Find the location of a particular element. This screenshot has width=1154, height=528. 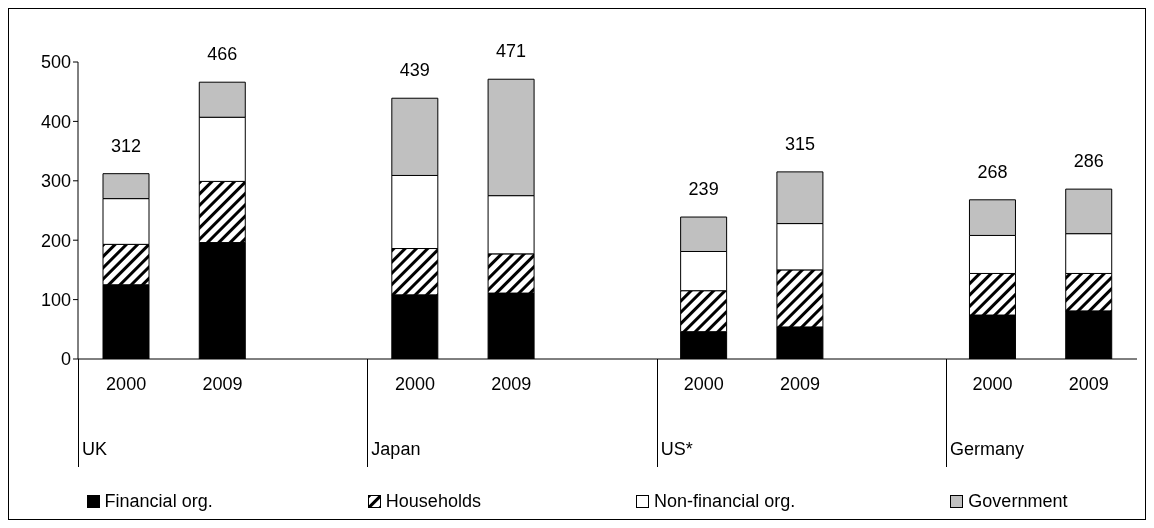

y-tick-label: 100 is located at coordinates (55, 299).